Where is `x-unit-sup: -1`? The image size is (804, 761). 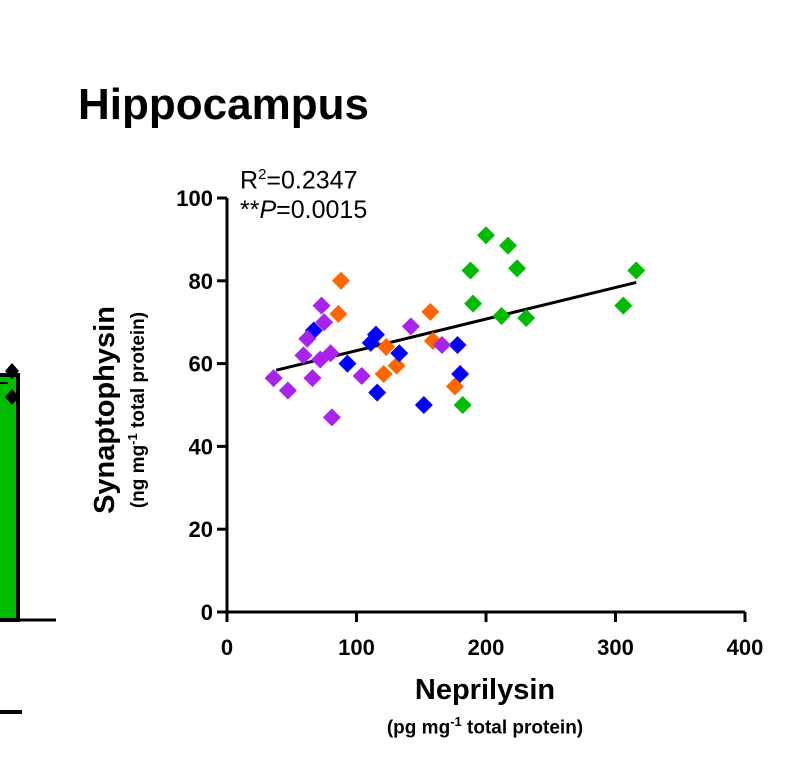
x-unit-sup: -1 is located at coordinates (456, 721).